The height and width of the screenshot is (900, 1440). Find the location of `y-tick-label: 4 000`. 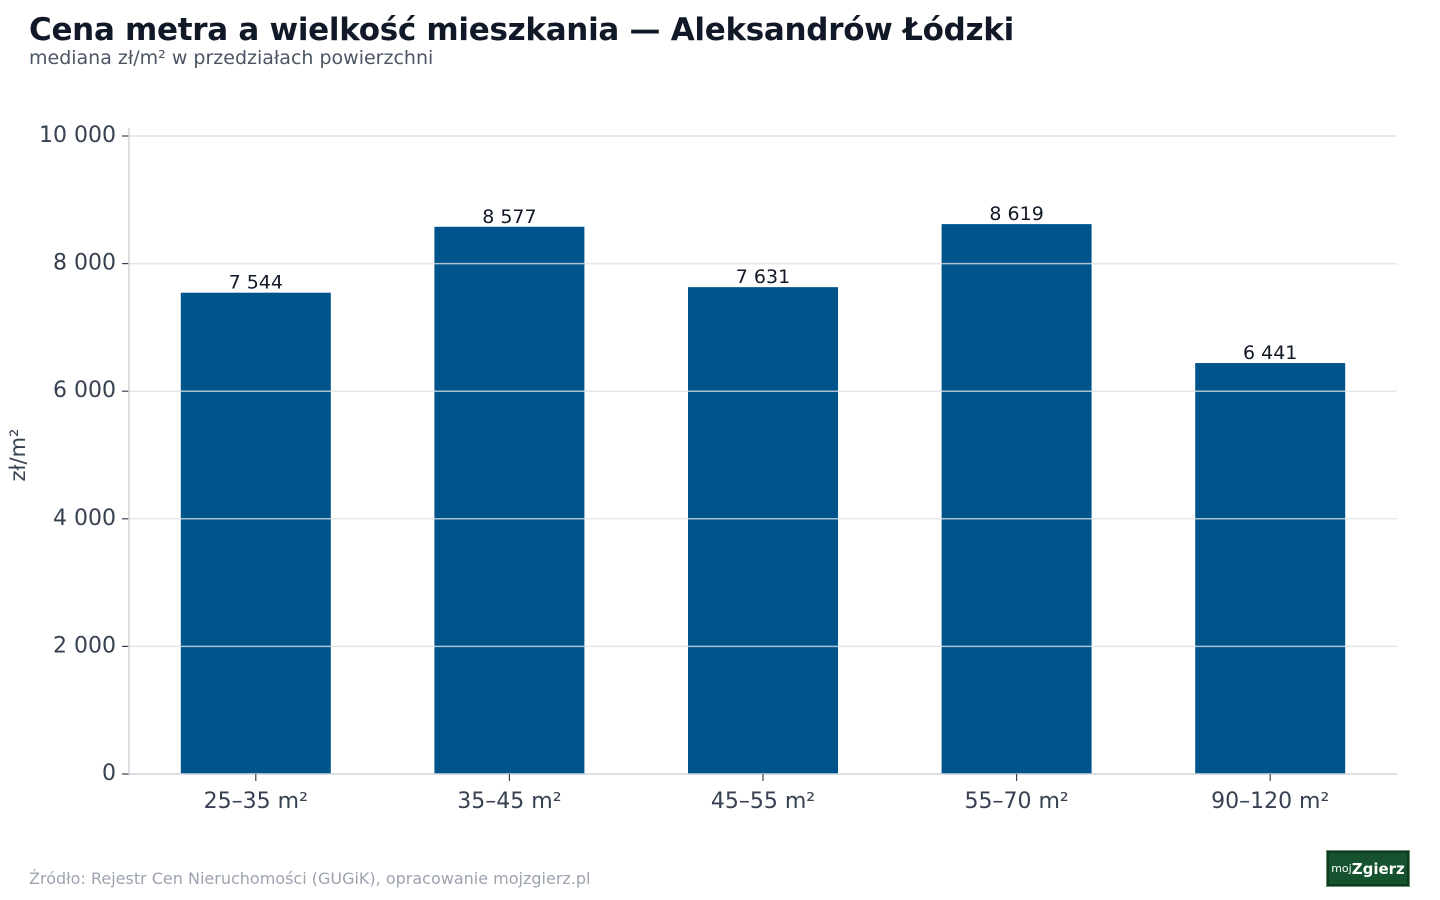

y-tick-label: 4 000 is located at coordinates (84, 518).